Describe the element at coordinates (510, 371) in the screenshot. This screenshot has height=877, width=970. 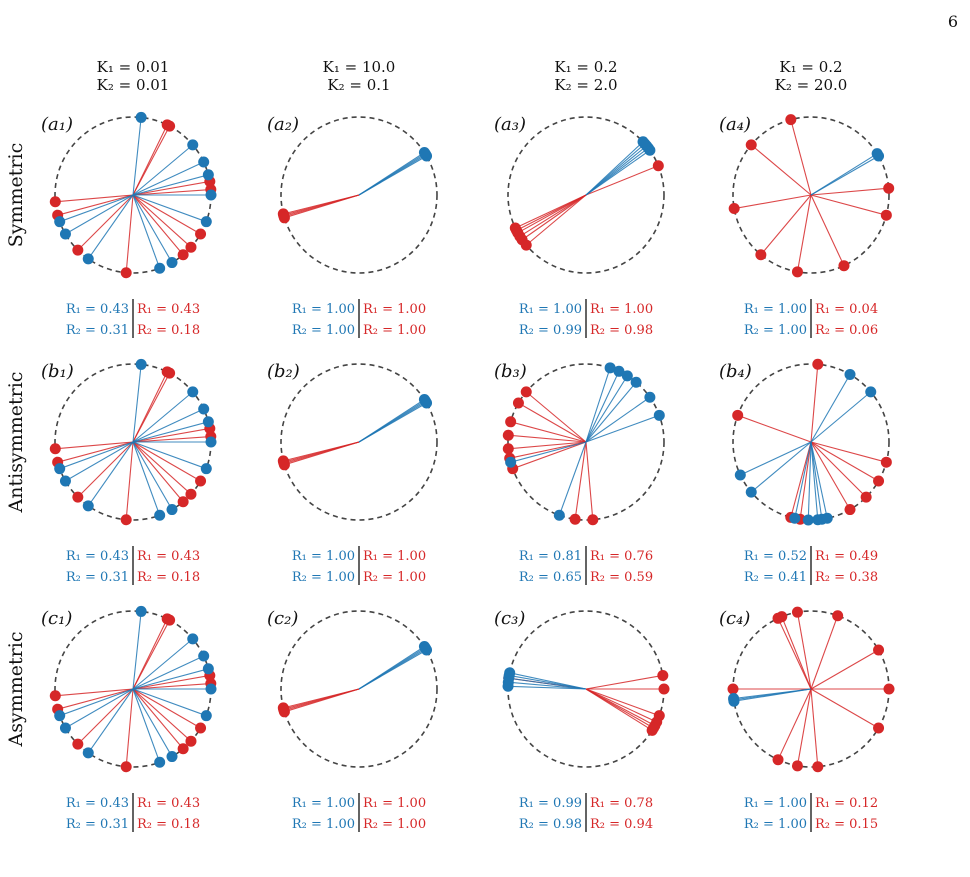
I see `panel-tag: (b₃)` at that location.